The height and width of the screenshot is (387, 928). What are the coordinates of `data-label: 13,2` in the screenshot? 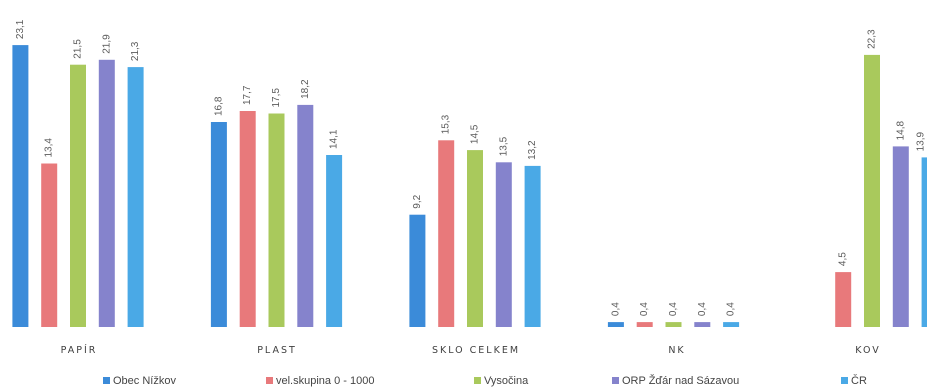 It's located at (532, 150).